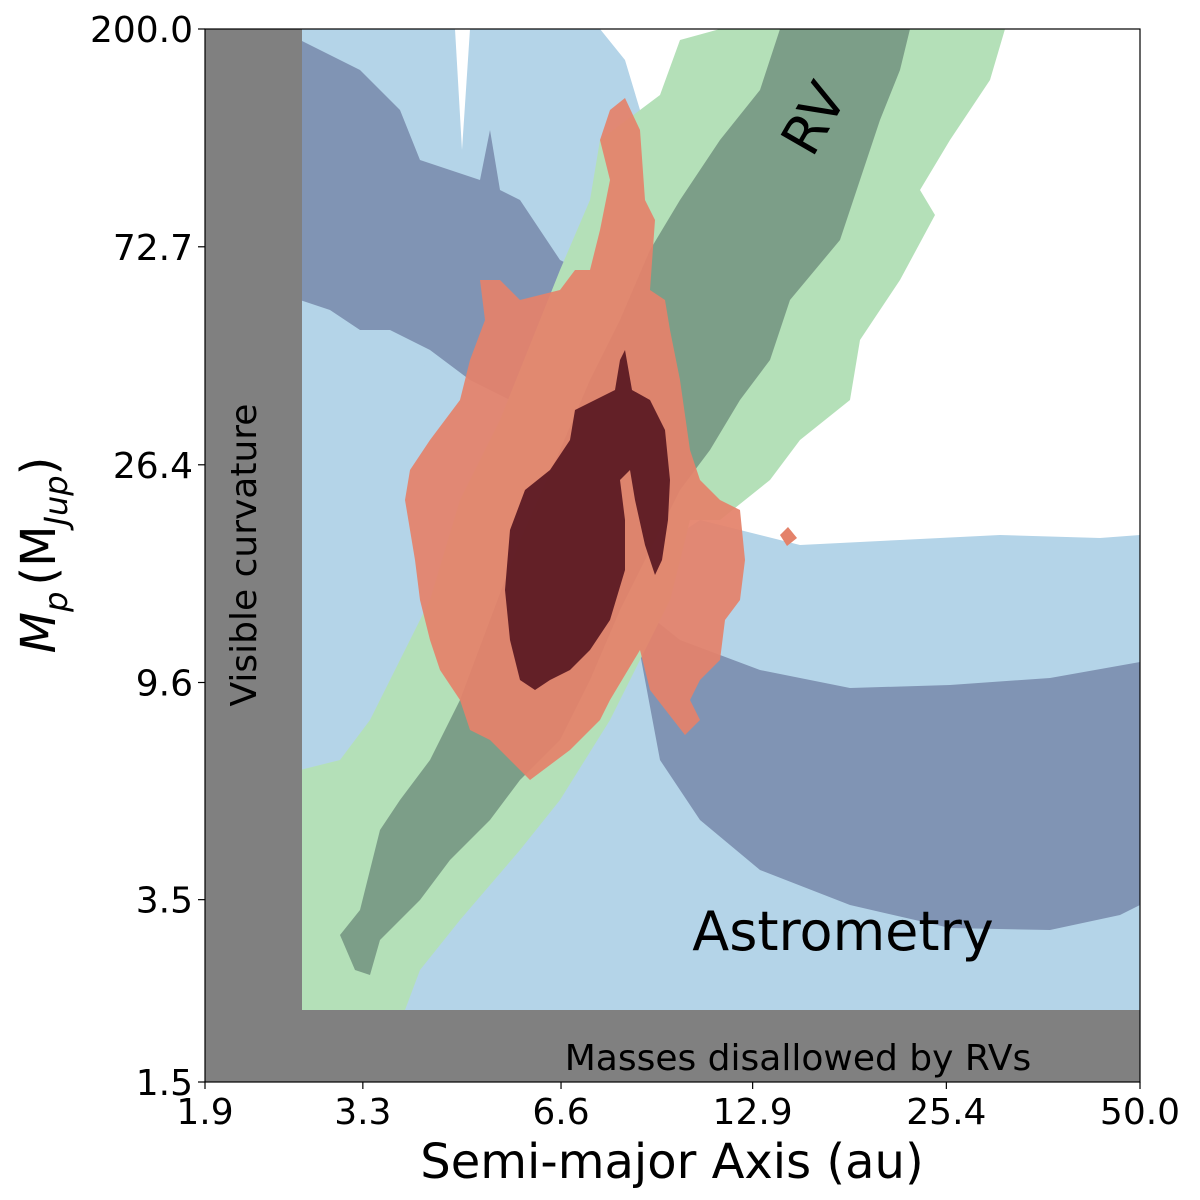 This screenshot has width=1200, height=1200. What do you see at coordinates (798, 1058) in the screenshot?
I see `masses-disallowed-label: Masses disallowed by RVs` at bounding box center [798, 1058].